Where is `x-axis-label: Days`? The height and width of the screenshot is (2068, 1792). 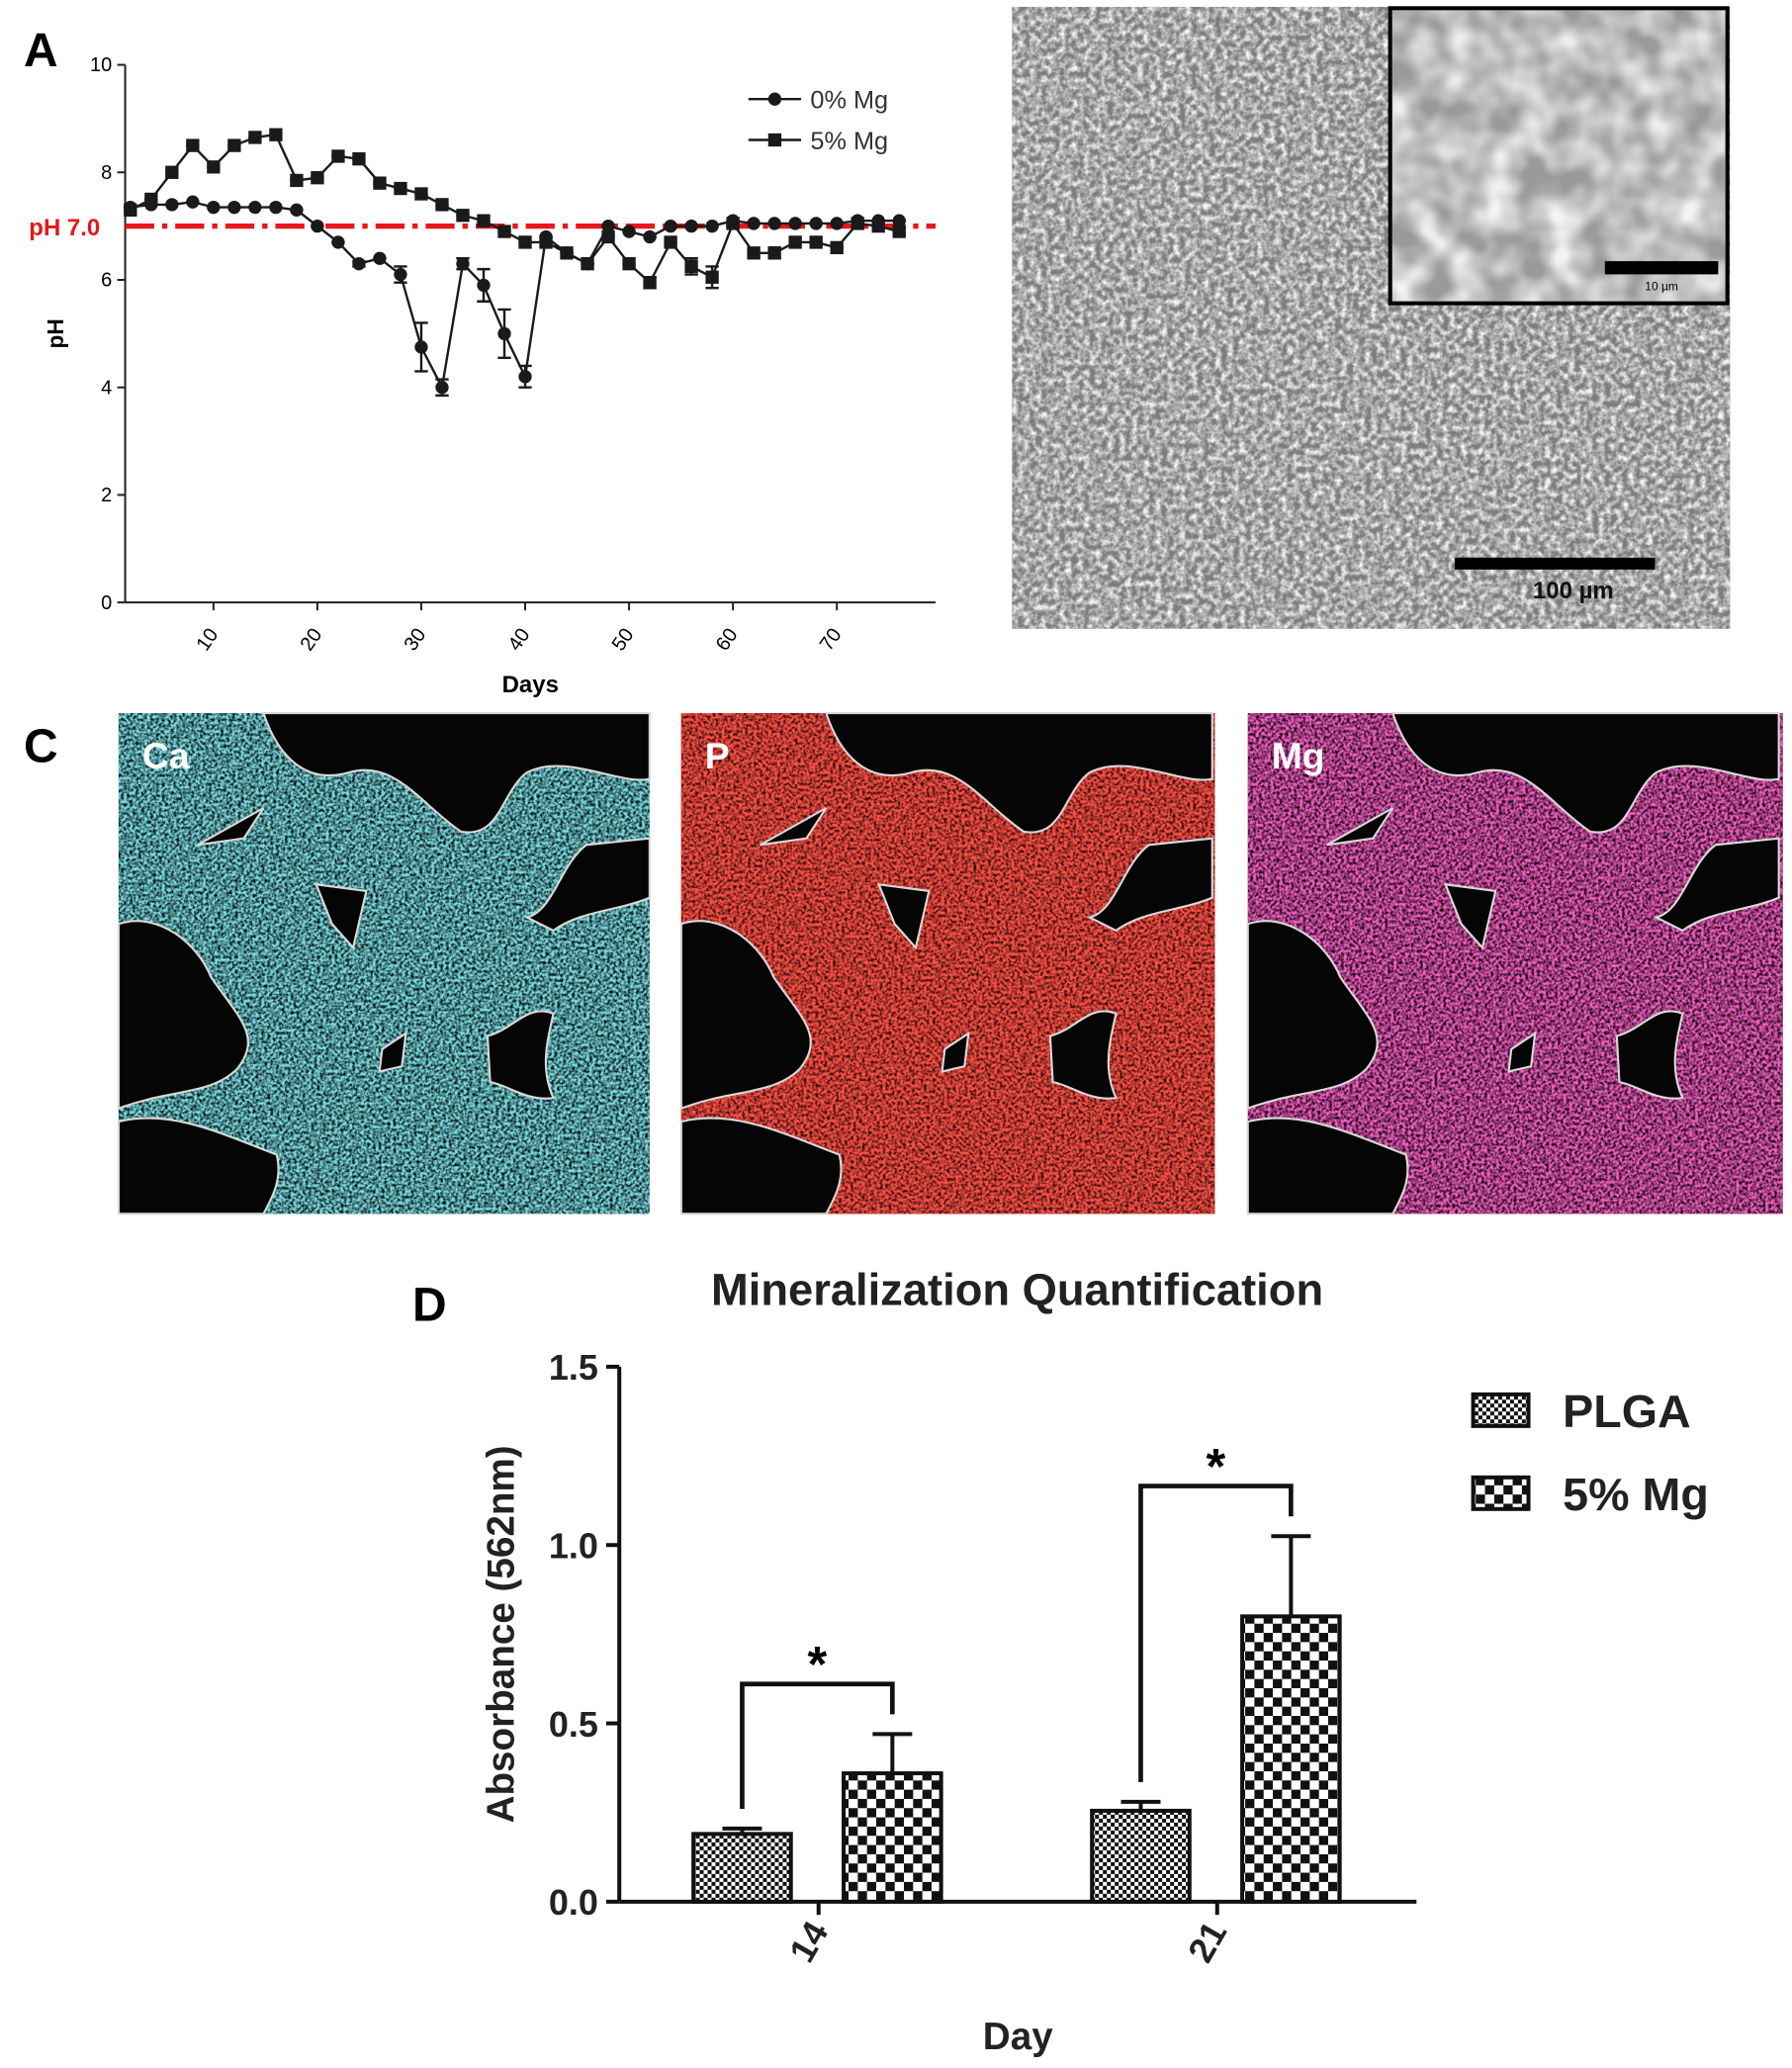 x-axis-label: Days is located at coordinates (530, 685).